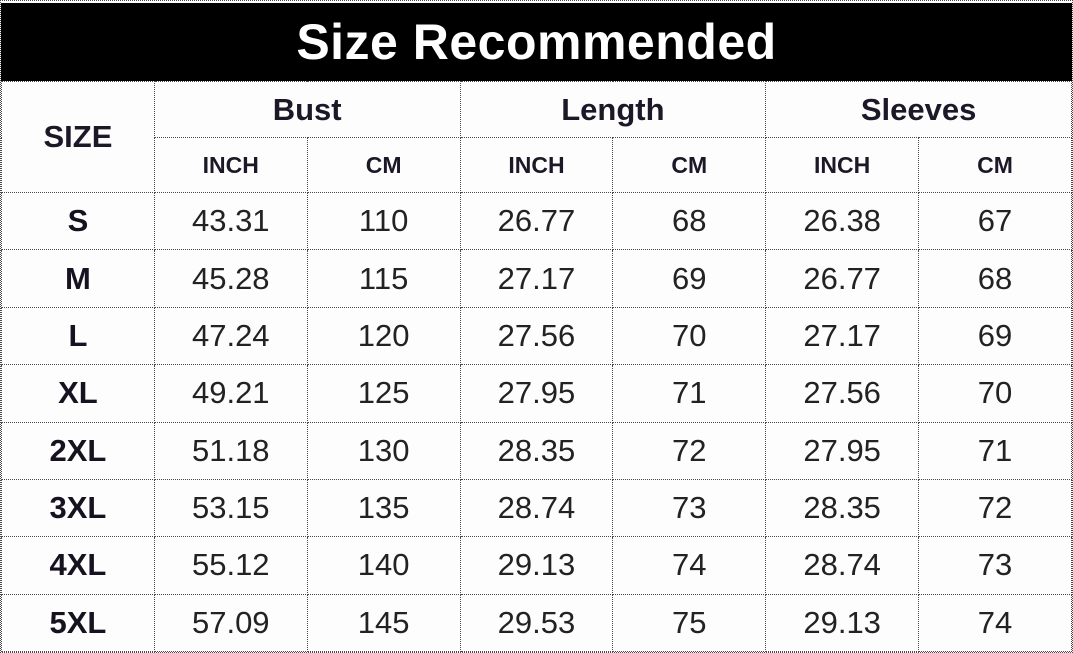 Image resolution: width=1073 pixels, height=653 pixels. Describe the element at coordinates (613, 109) in the screenshot. I see `column-header-length: Length` at that location.